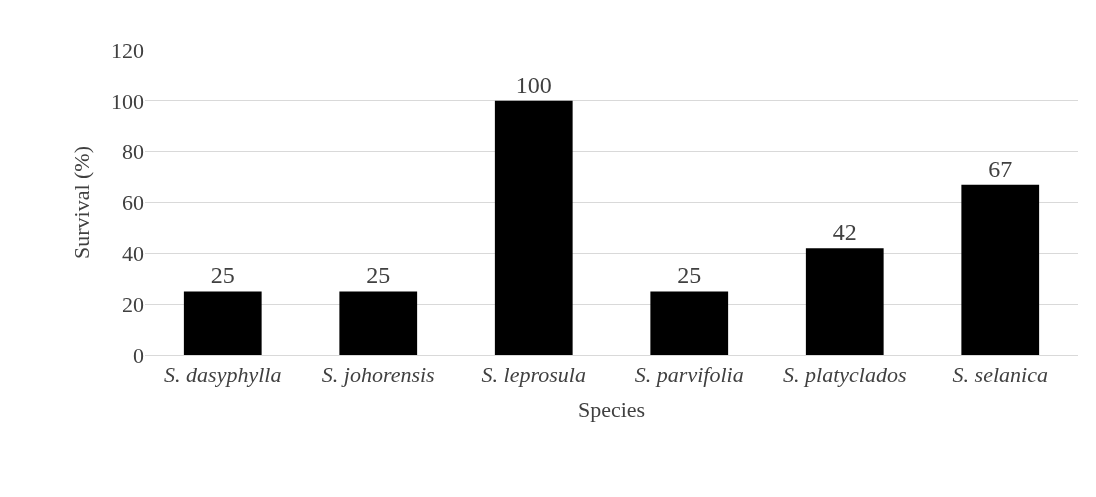 The height and width of the screenshot is (497, 1096). Describe the element at coordinates (133, 203) in the screenshot. I see `y-tick-label: 60` at that location.